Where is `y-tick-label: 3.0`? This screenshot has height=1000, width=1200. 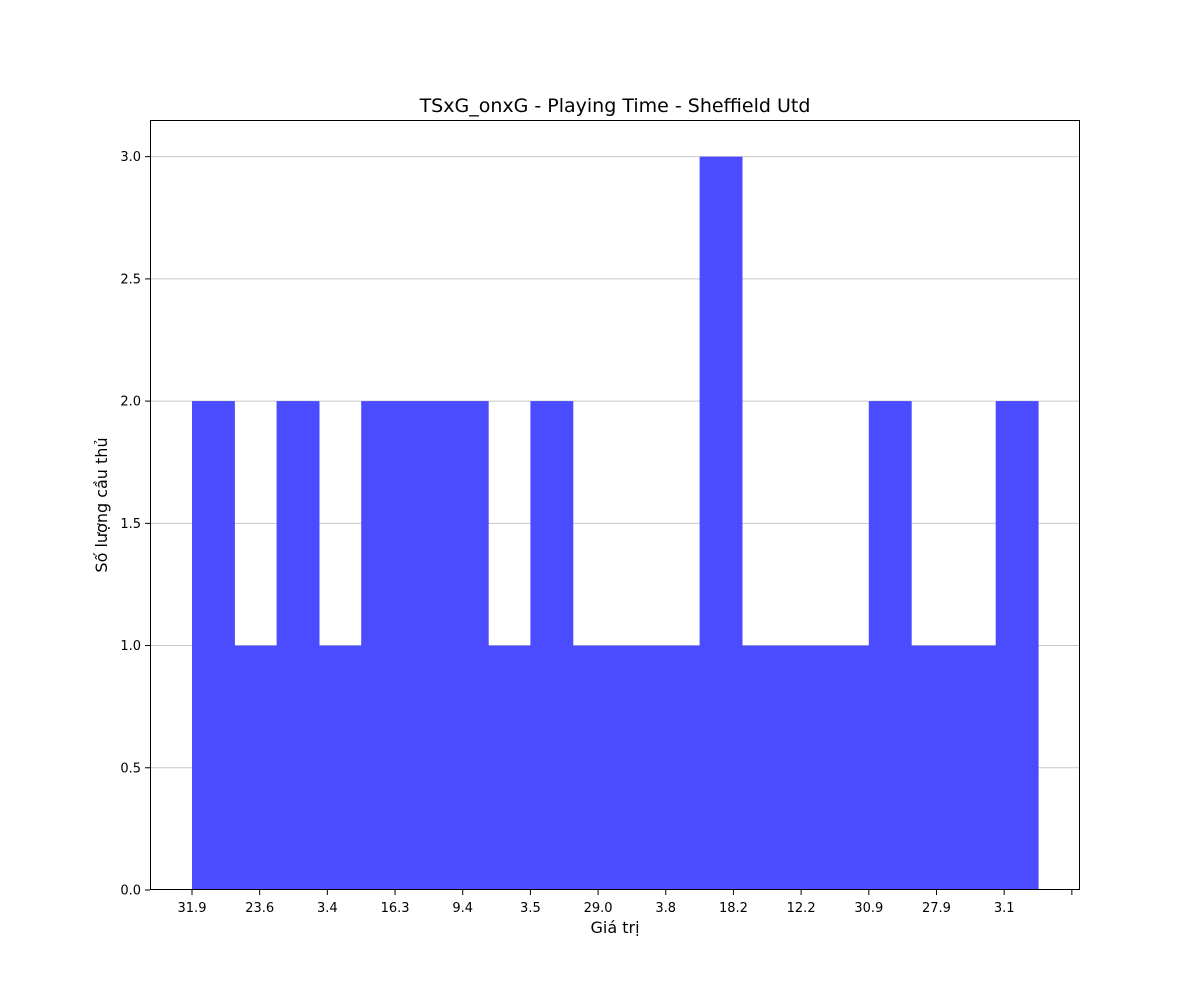
y-tick-label: 3.0 is located at coordinates (130, 157).